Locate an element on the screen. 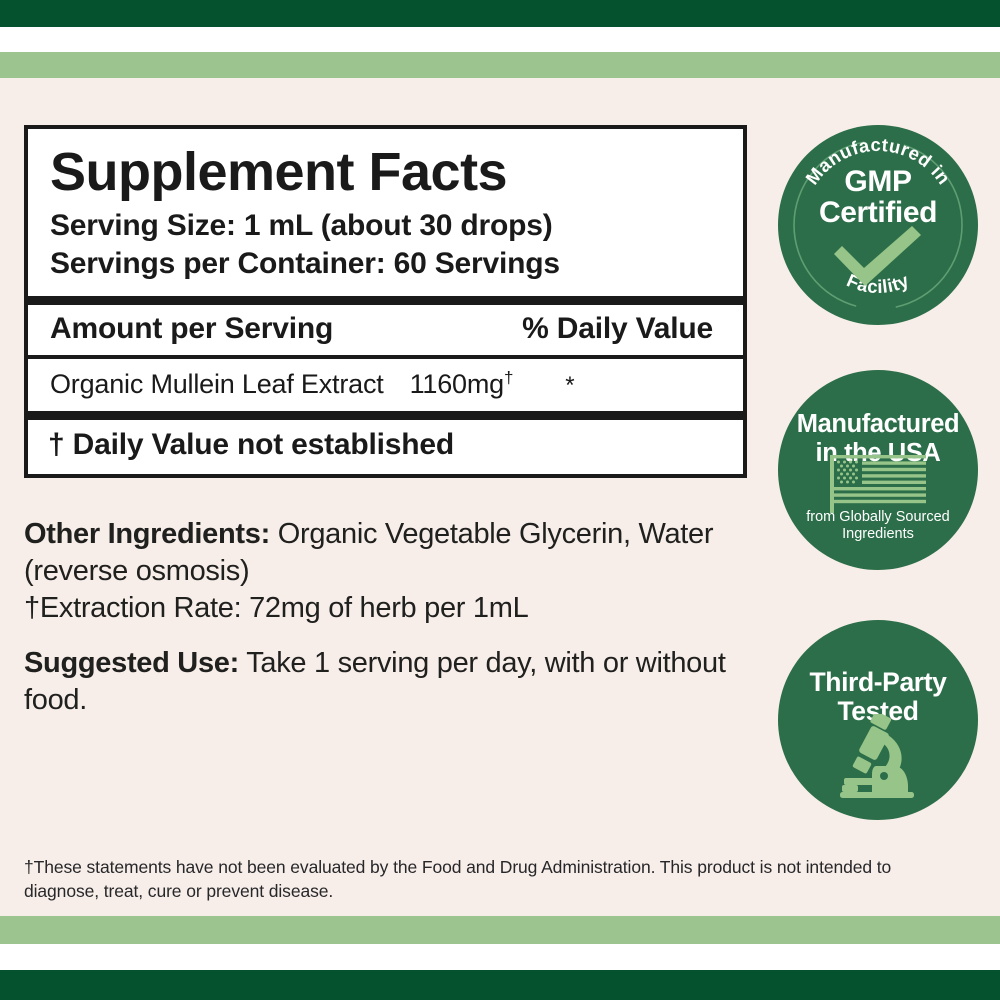 The height and width of the screenshot is (1000, 1000). bottom-white-band is located at coordinates (500, 957).